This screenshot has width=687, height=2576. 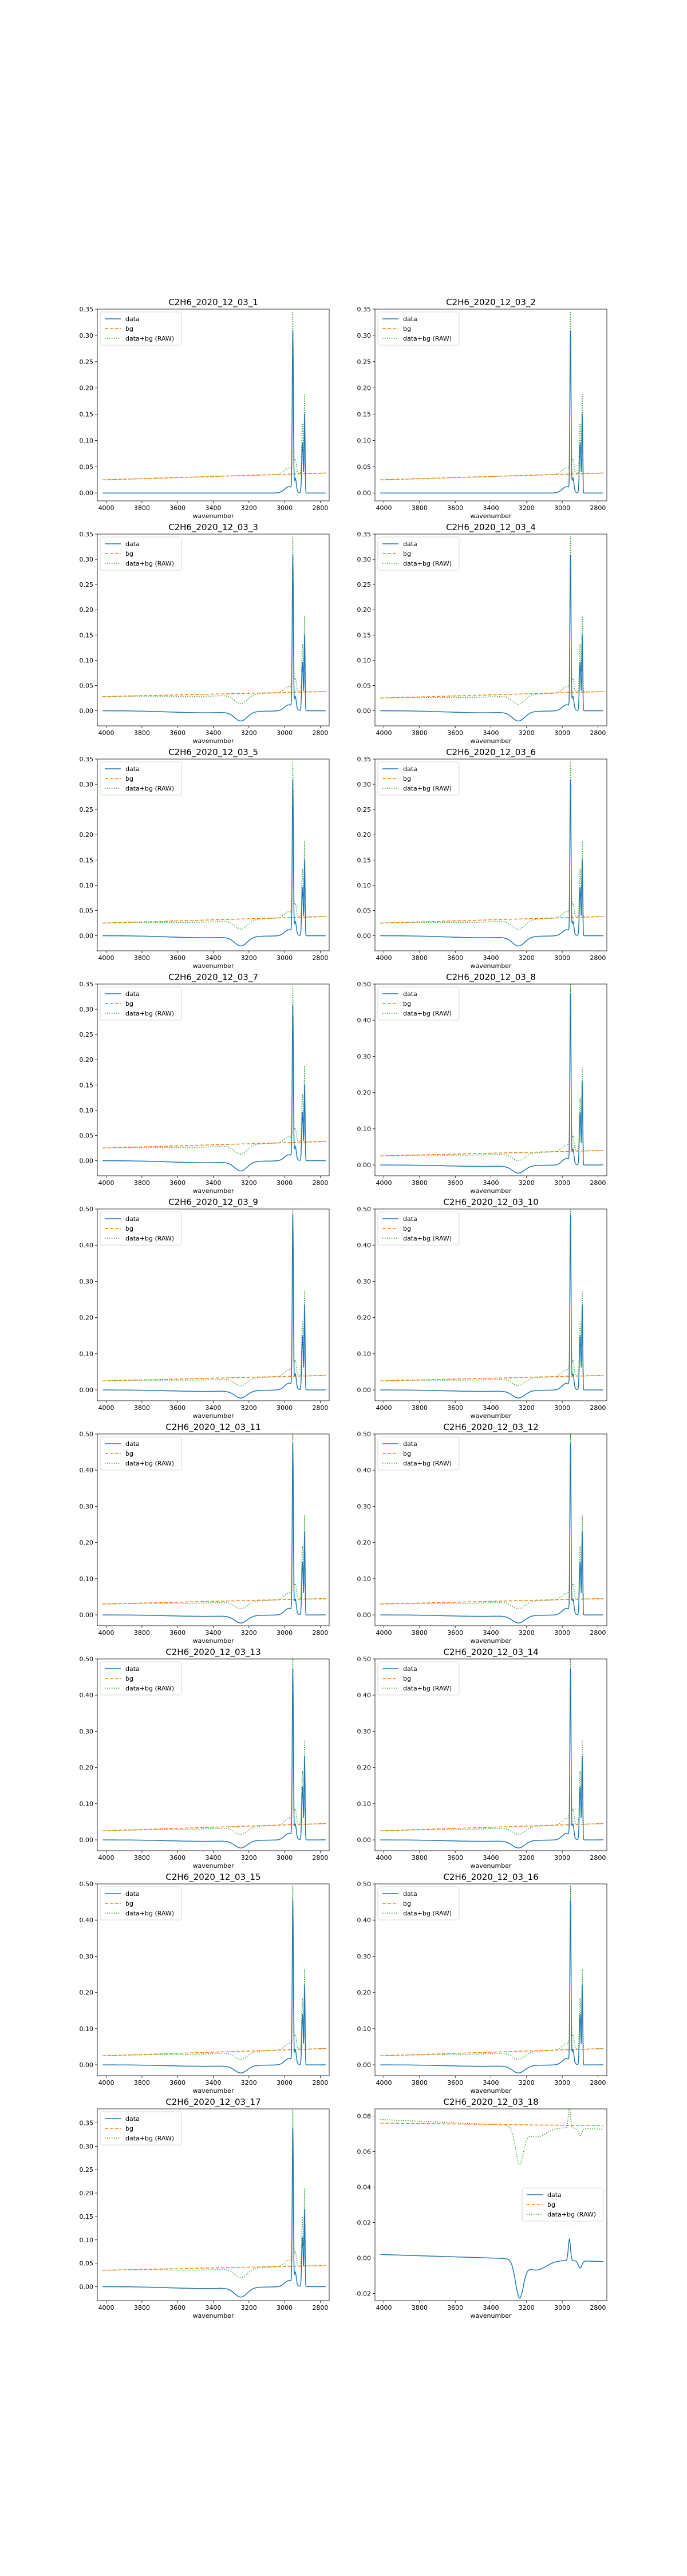 What do you see at coordinates (562, 733) in the screenshot?
I see `x-tick-label: 3000` at bounding box center [562, 733].